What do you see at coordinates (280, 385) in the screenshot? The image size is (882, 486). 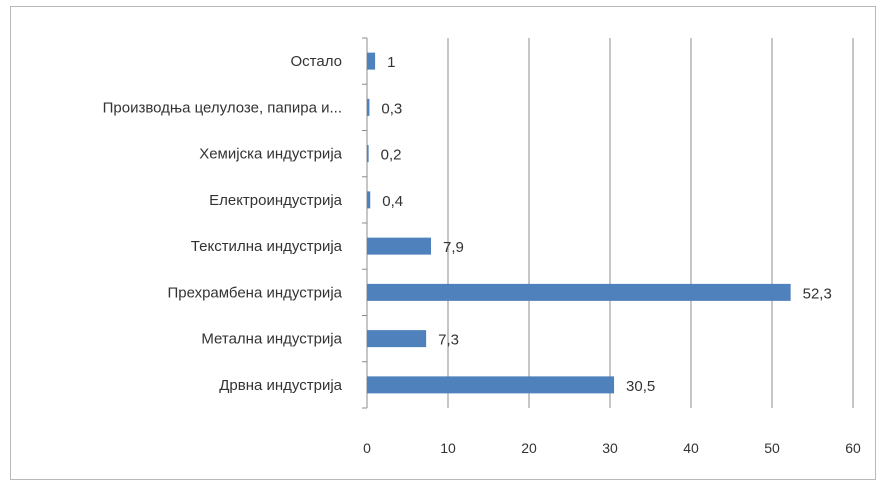 I see `category-label: Дрвна индустрија` at bounding box center [280, 385].